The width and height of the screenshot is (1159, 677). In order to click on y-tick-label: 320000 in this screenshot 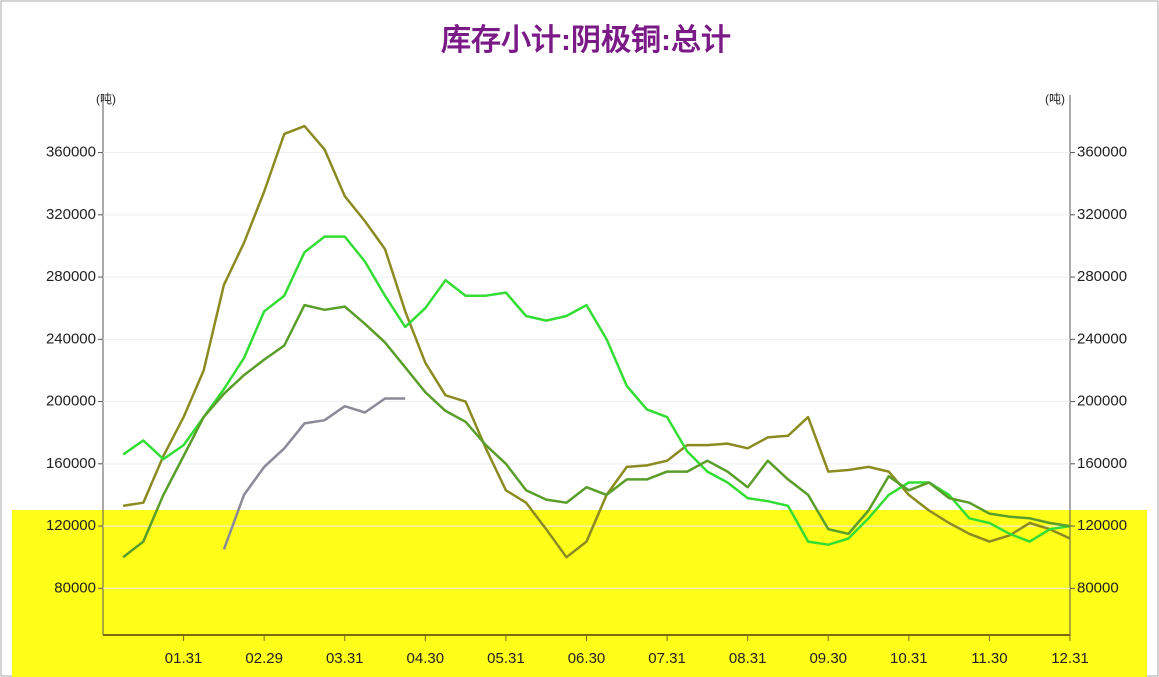, I will do `click(71, 214)`.